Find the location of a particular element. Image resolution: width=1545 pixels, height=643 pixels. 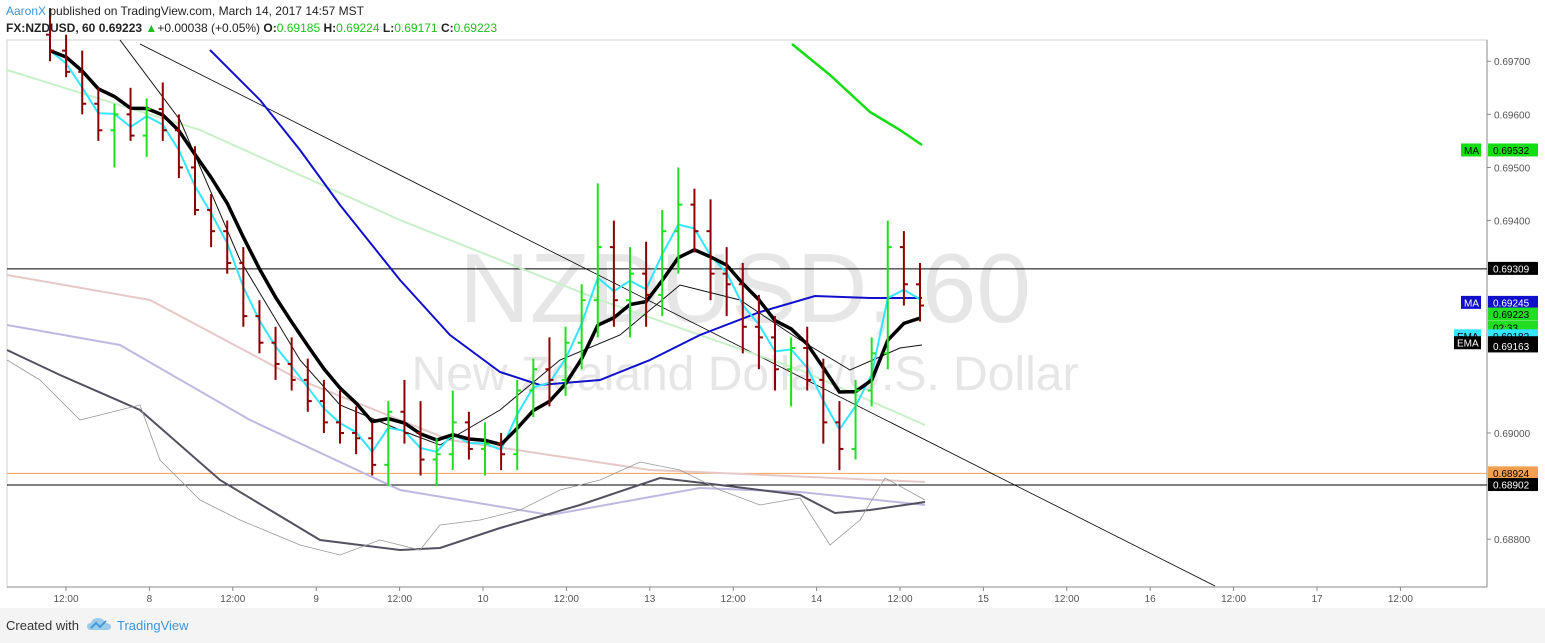

time-tick-label: 9 is located at coordinates (316, 599).